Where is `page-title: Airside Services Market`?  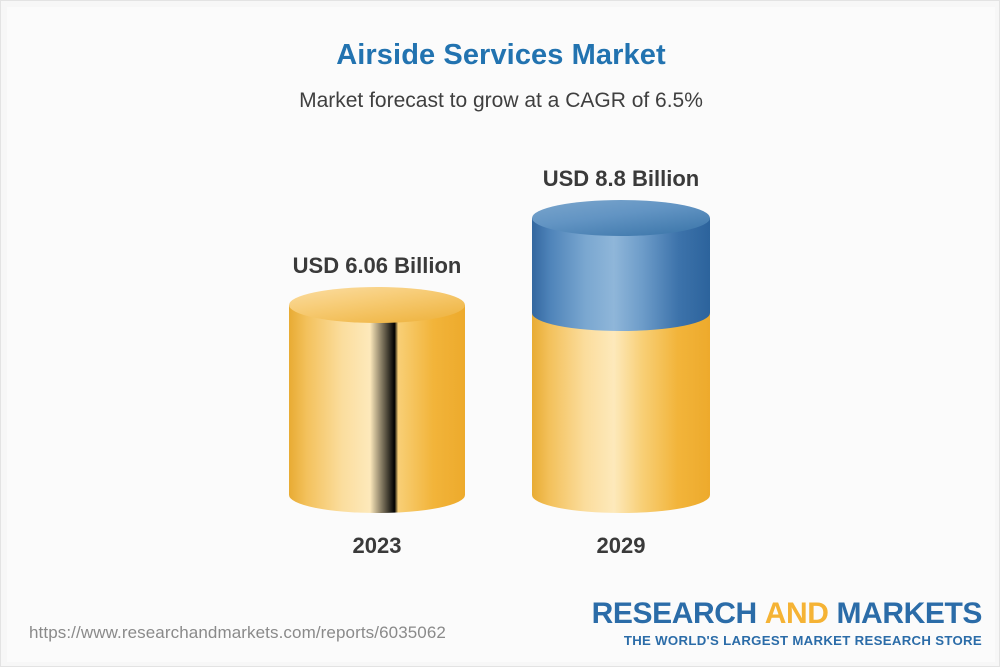 page-title: Airside Services Market is located at coordinates (501, 55).